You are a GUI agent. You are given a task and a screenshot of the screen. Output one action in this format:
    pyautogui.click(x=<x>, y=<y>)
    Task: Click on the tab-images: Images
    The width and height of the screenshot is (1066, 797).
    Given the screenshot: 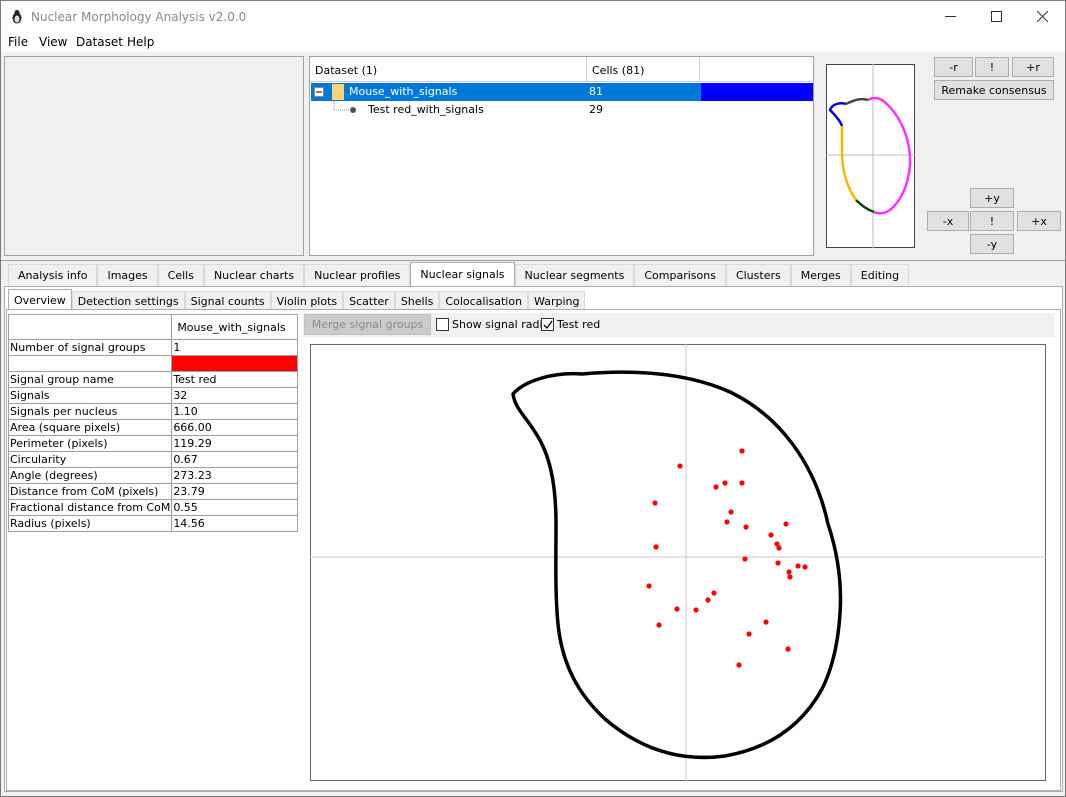 What is the action you would take?
    pyautogui.click(x=127, y=275)
    